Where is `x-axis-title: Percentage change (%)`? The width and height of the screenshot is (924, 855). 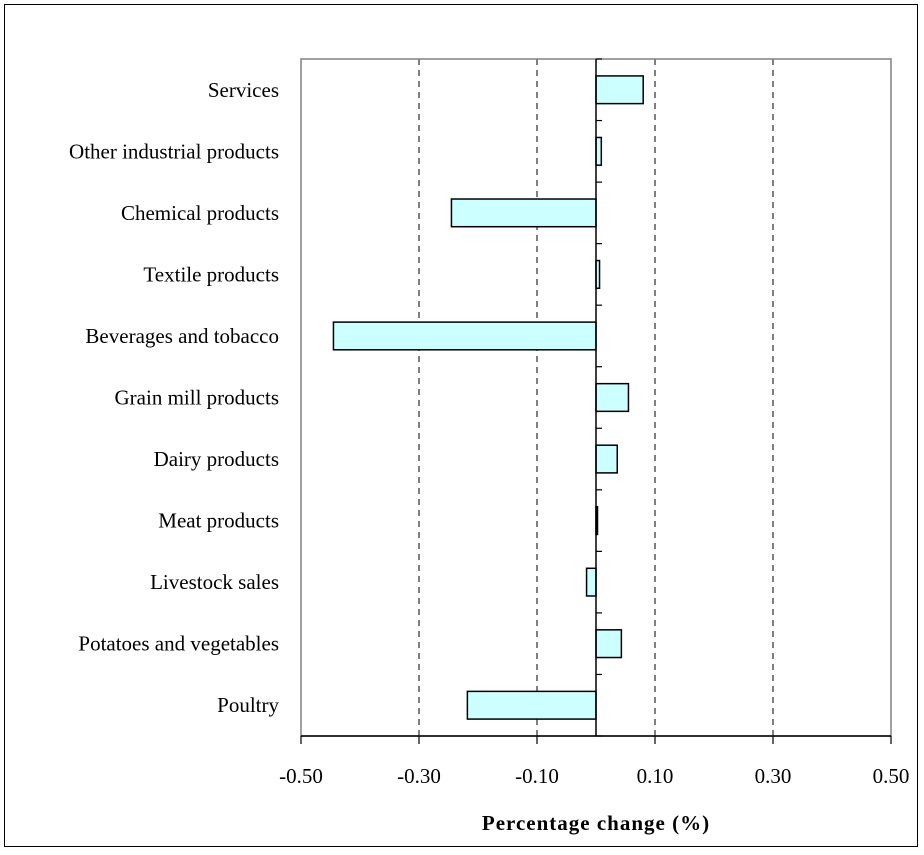 x-axis-title: Percentage change (%) is located at coordinates (596, 823).